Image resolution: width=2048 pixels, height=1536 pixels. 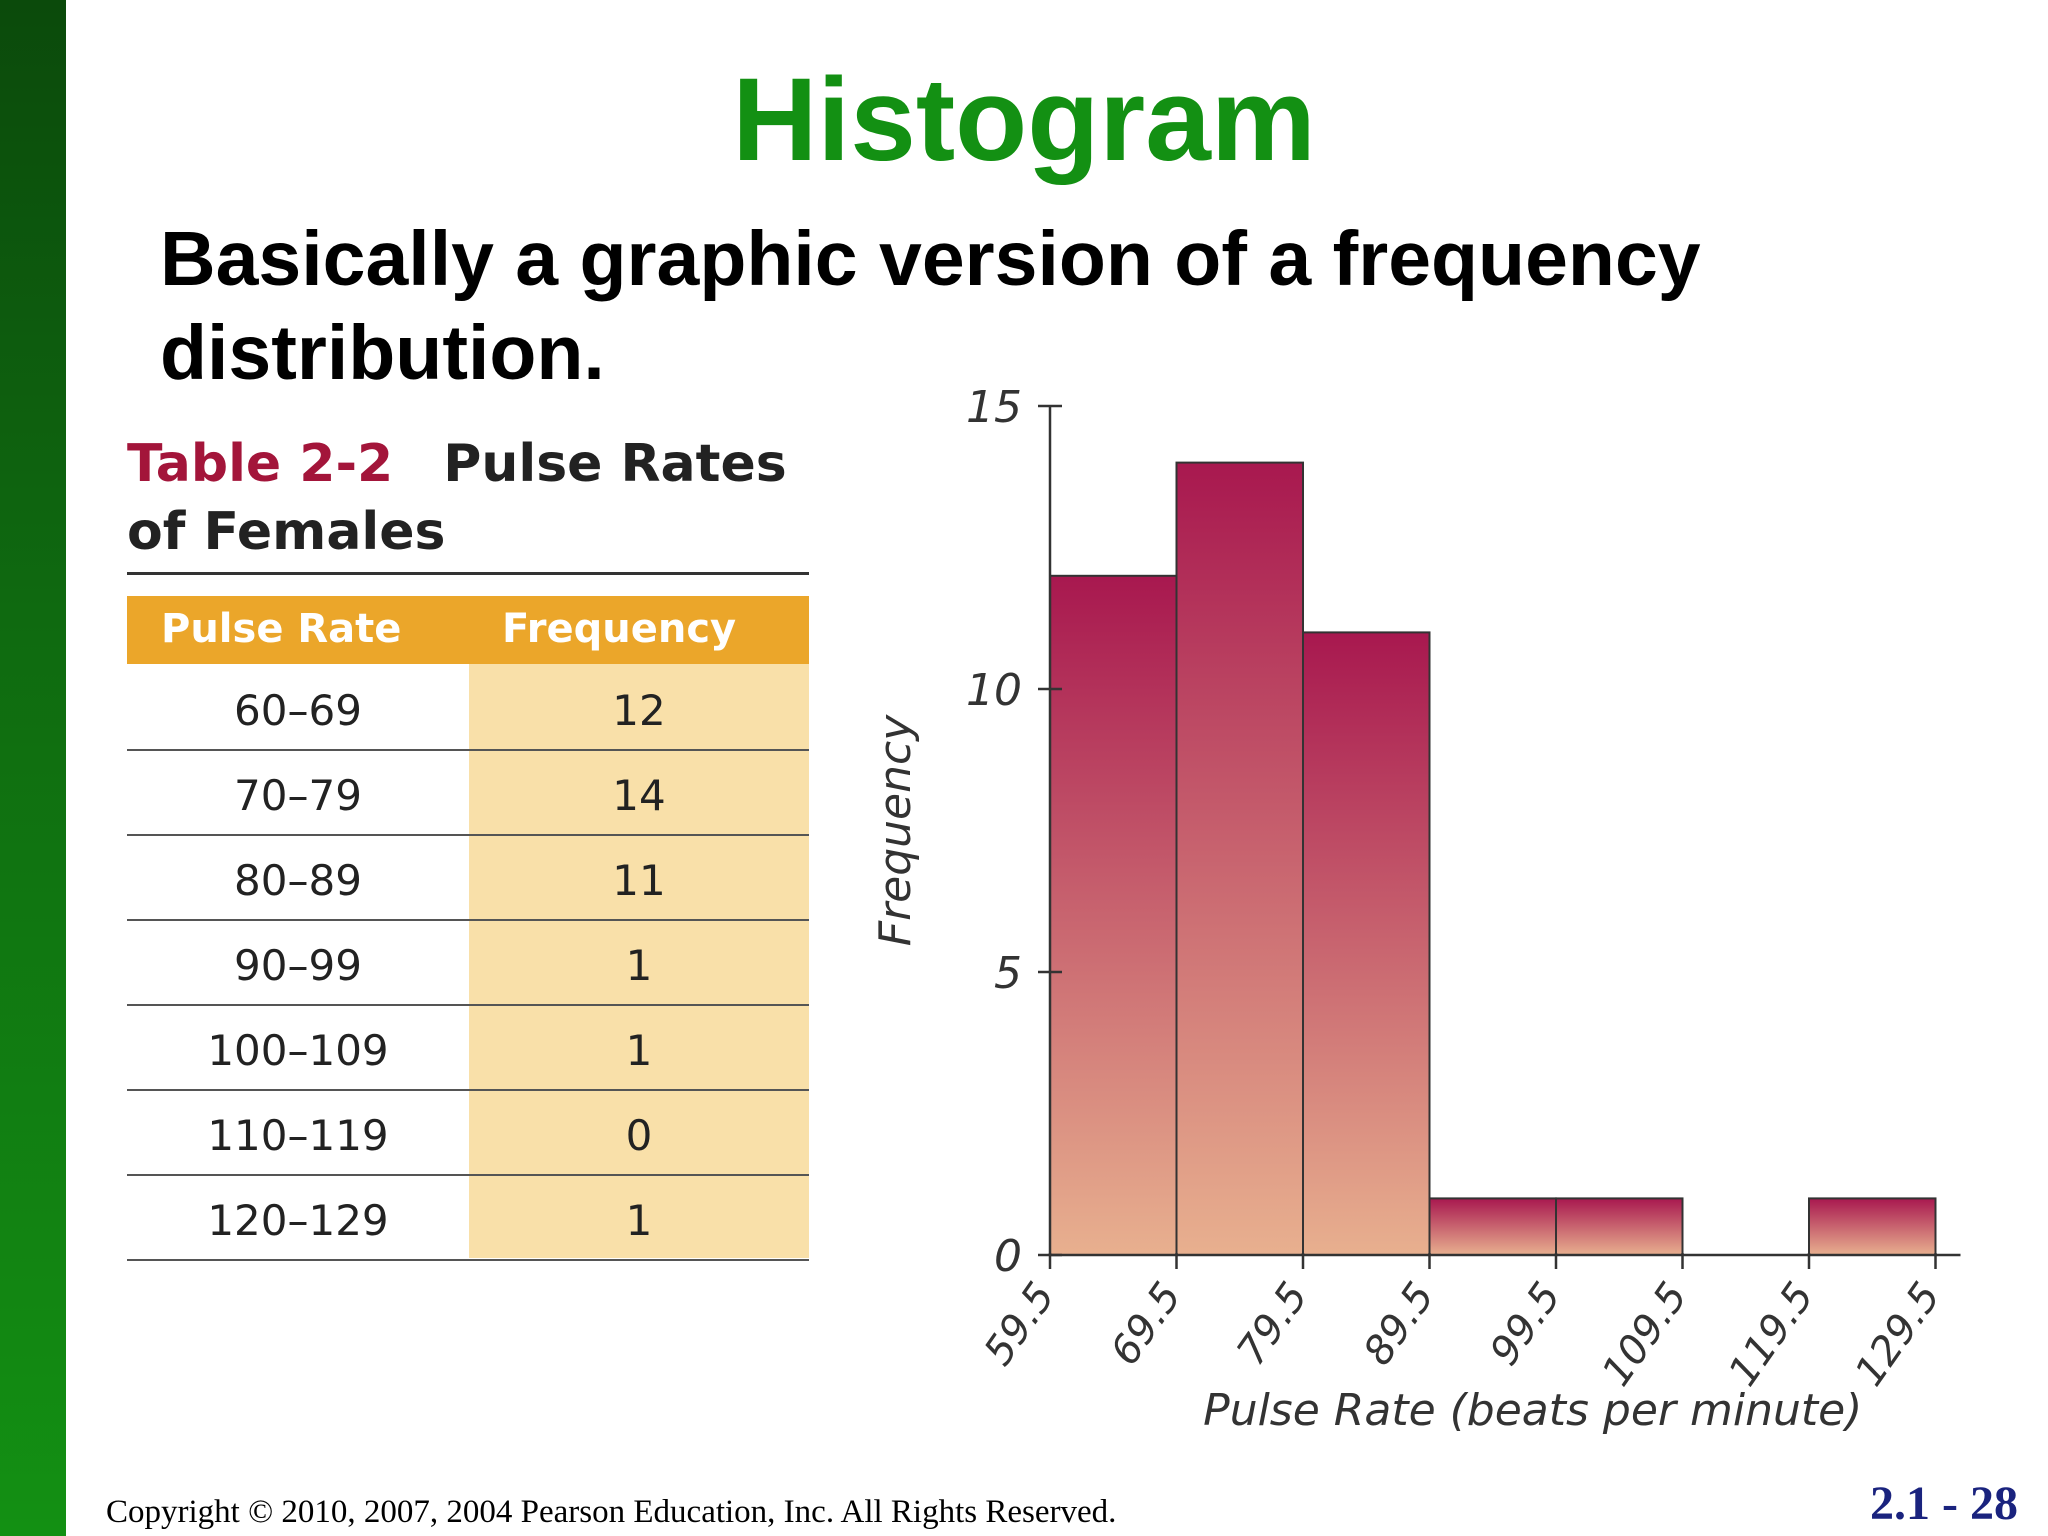 I want to click on table-row: 100–109 1, so click(x=468, y=1047).